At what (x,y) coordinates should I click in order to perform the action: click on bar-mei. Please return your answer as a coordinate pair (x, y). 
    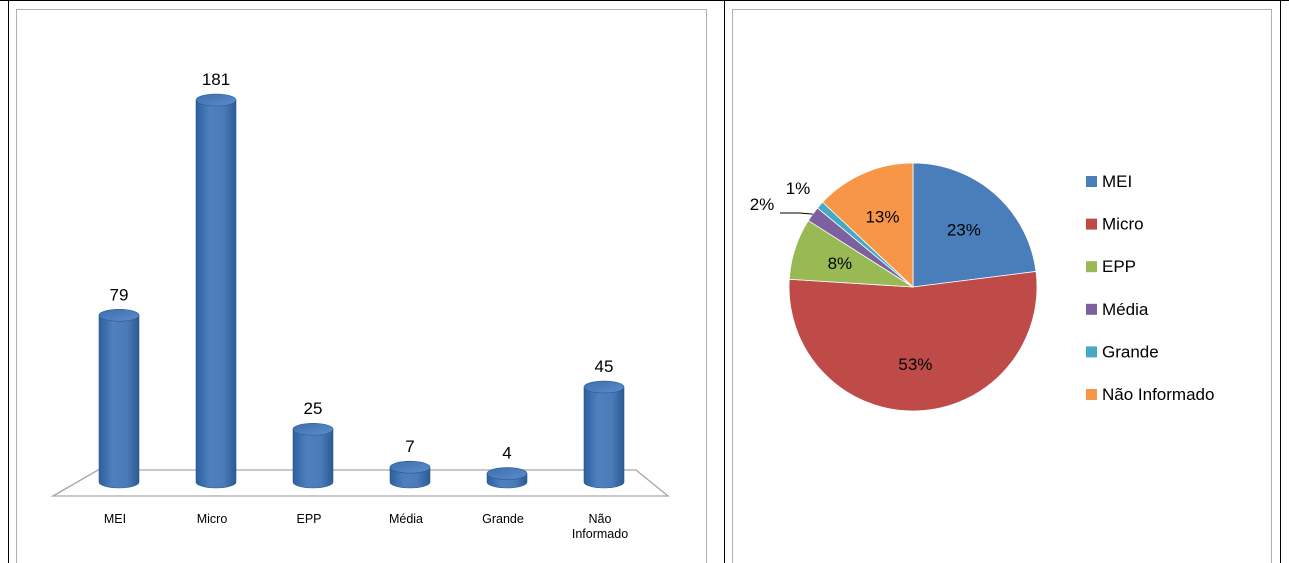
    Looking at the image, I should click on (119, 398).